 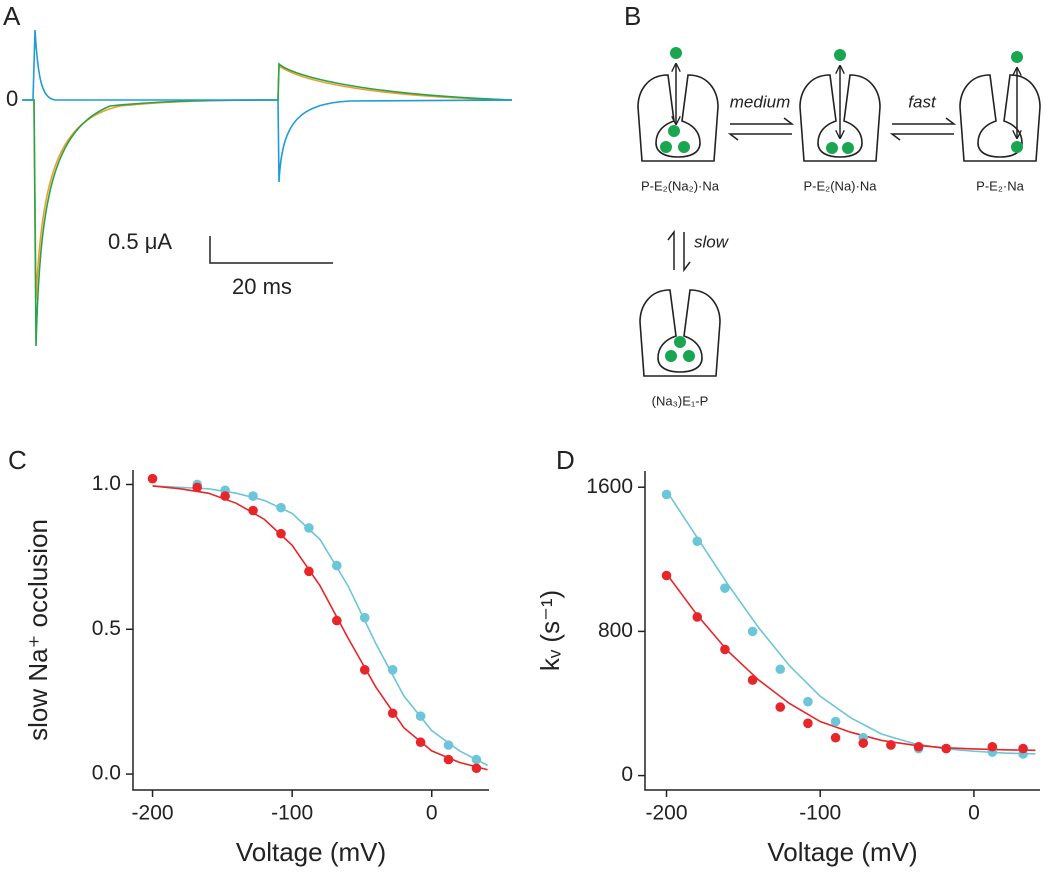 I want to click on state-label: P-E₂·Na, so click(x=1000, y=185).